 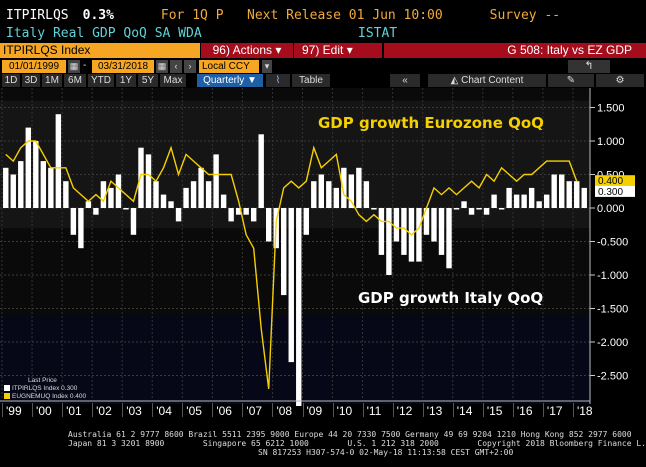 What do you see at coordinates (123, 66) in the screenshot?
I see `end-date-input: 03/31/2018` at bounding box center [123, 66].